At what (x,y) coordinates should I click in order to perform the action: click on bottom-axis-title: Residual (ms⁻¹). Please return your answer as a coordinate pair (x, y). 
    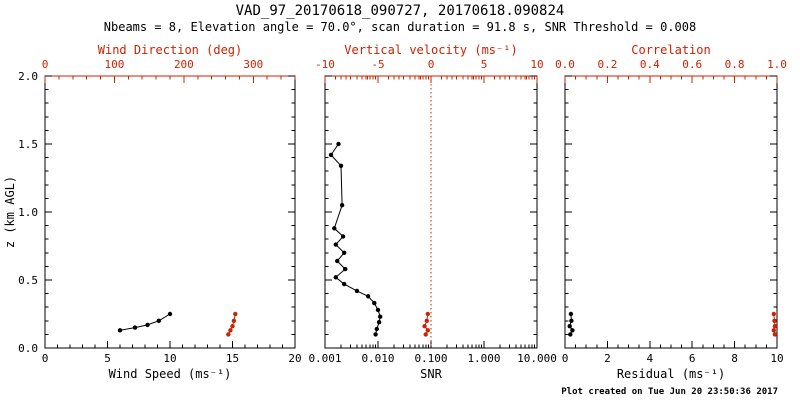
    Looking at the image, I should click on (671, 374).